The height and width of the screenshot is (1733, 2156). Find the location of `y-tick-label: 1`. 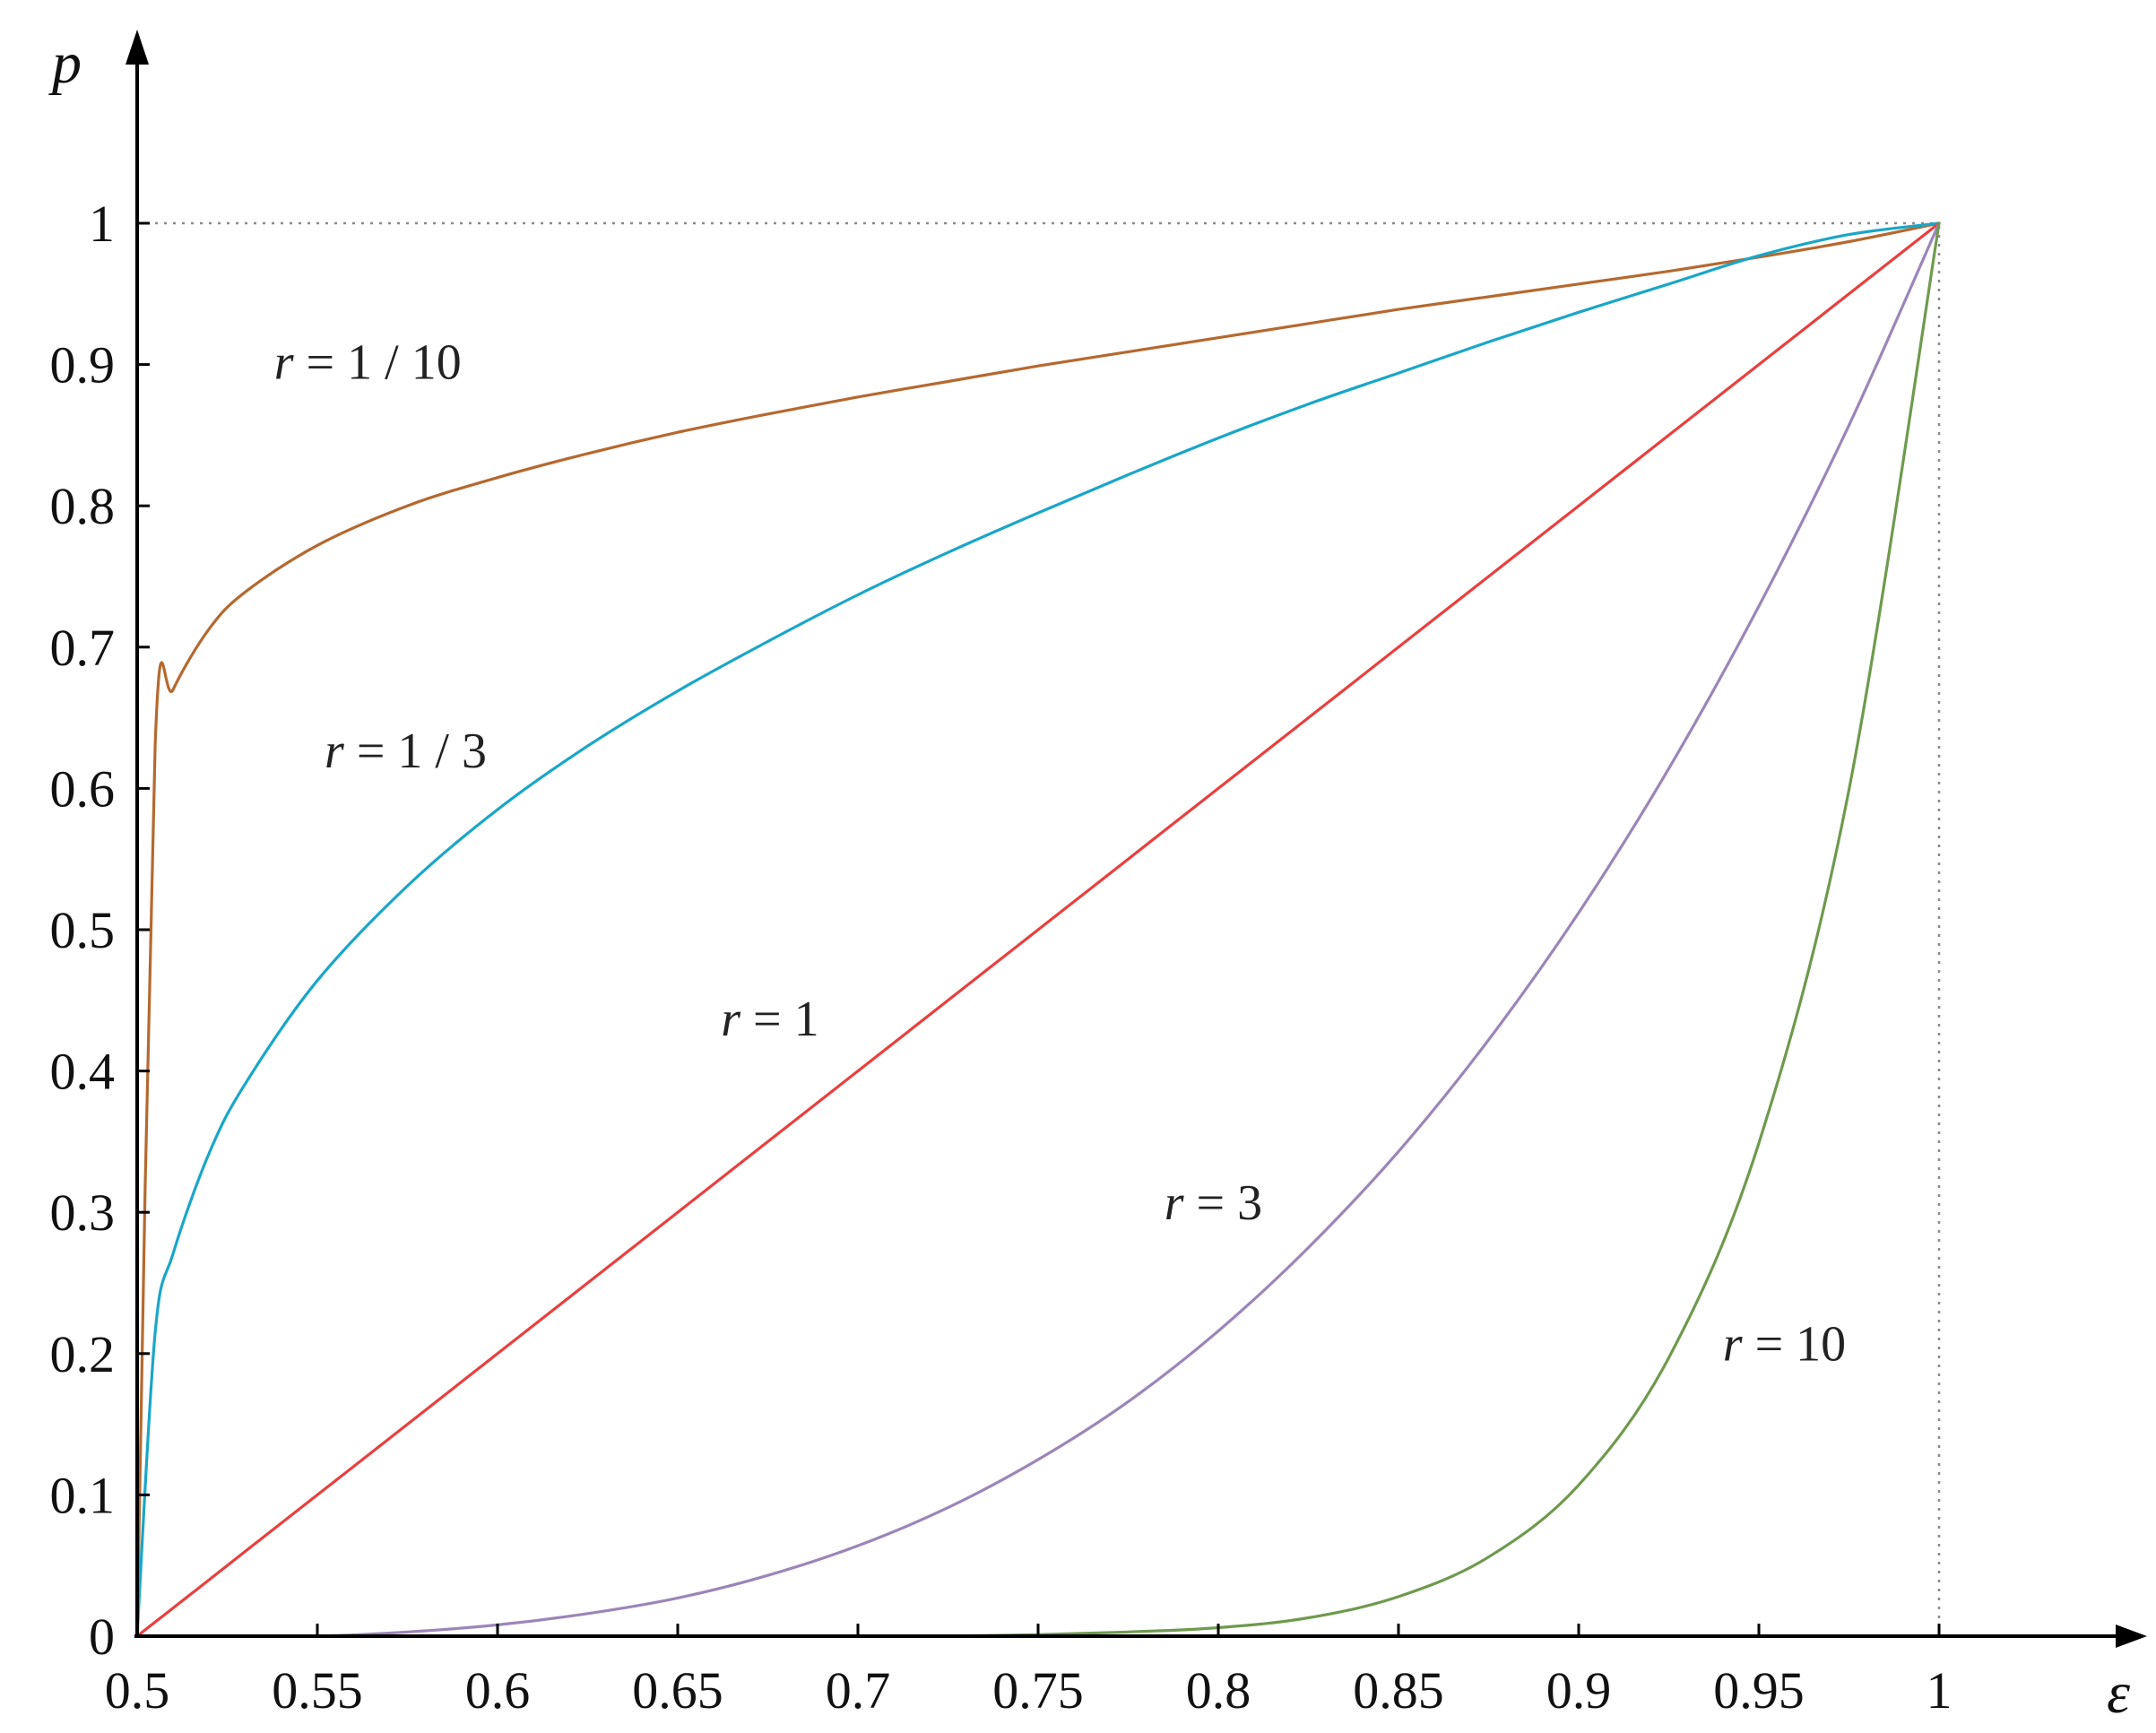

y-tick-label: 1 is located at coordinates (102, 224).